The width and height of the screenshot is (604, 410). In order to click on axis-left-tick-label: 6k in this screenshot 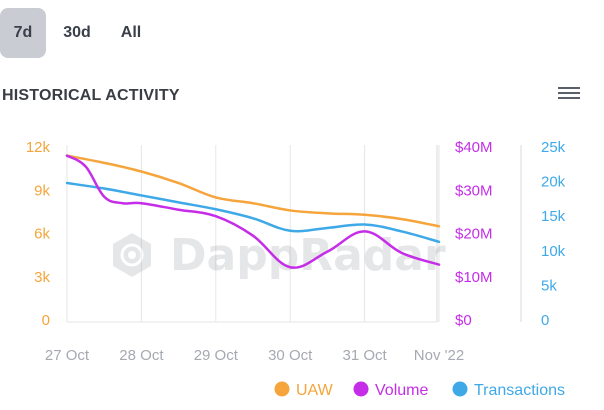, I will do `click(42, 234)`.